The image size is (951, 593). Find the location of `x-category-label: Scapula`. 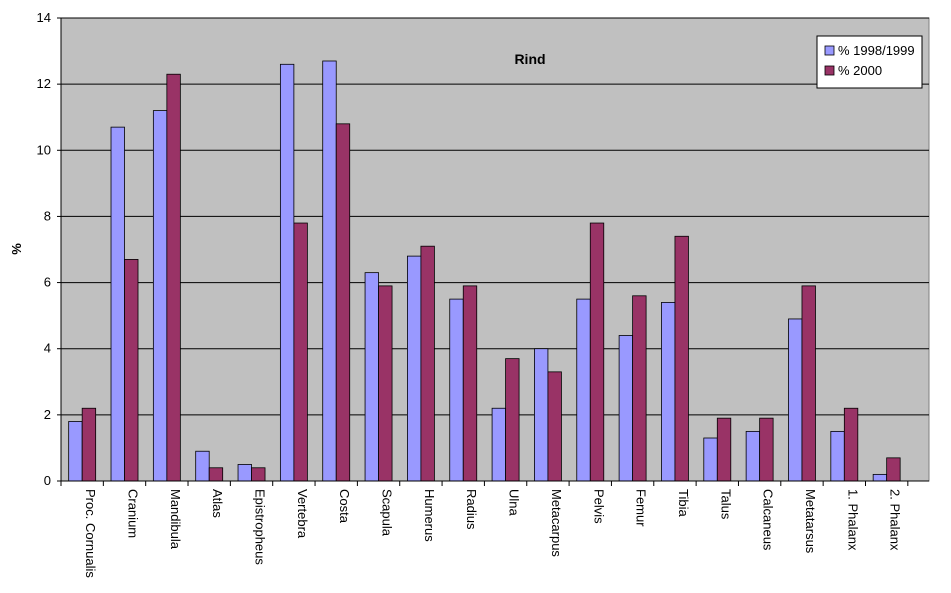

x-category-label: Scapula is located at coordinates (387, 513).